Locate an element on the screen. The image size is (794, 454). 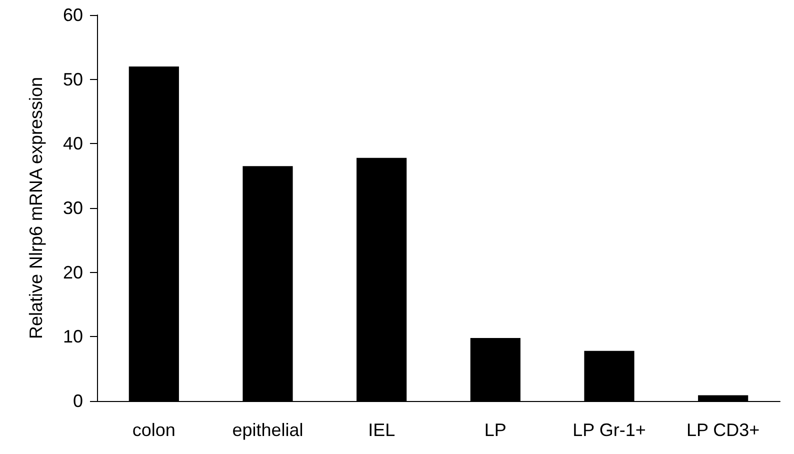
x-tick-label: colon is located at coordinates (154, 430).